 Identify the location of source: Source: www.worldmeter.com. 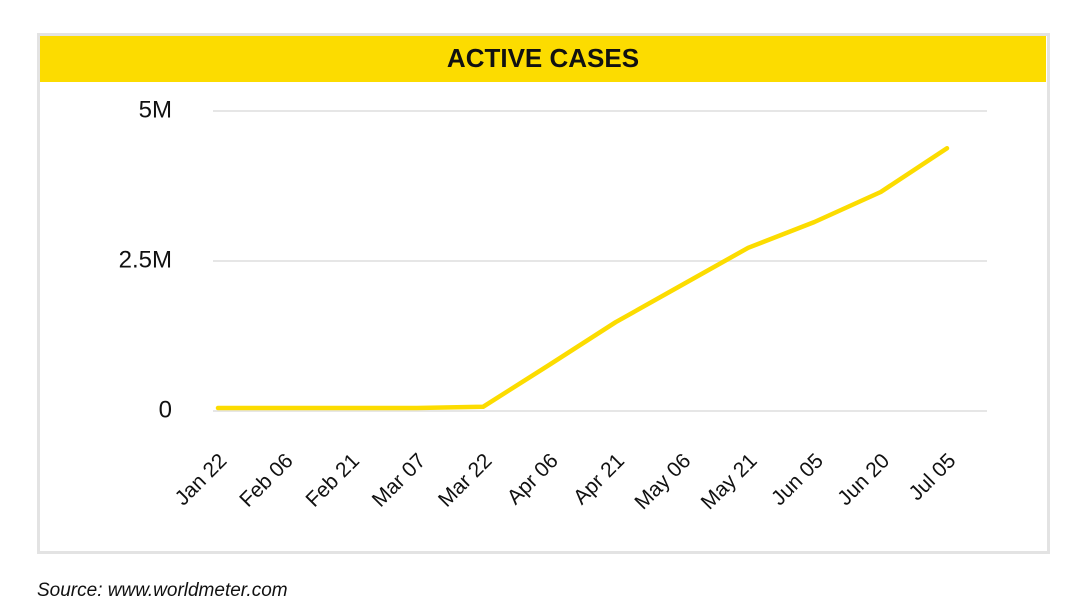
(162, 590).